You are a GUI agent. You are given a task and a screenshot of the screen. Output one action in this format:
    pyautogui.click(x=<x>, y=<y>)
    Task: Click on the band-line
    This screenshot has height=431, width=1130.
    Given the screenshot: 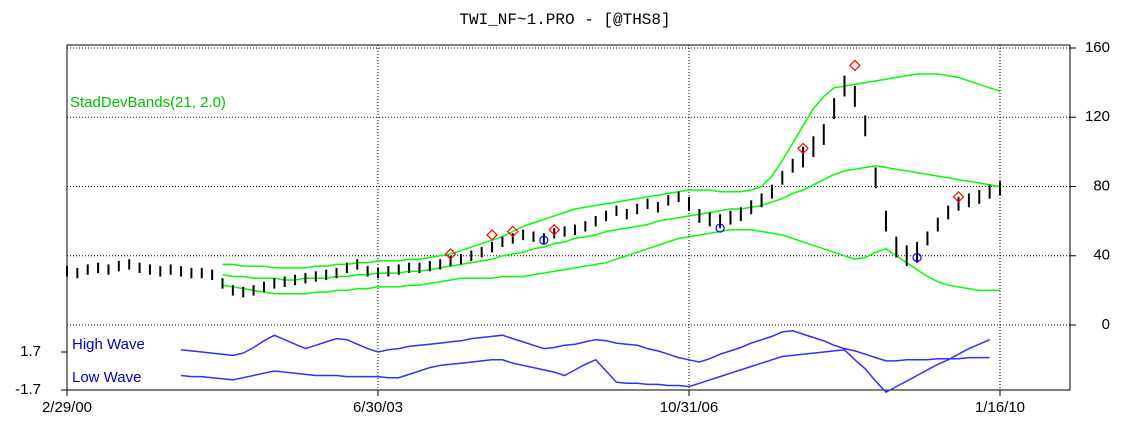 What is the action you would take?
    pyautogui.click(x=611, y=262)
    